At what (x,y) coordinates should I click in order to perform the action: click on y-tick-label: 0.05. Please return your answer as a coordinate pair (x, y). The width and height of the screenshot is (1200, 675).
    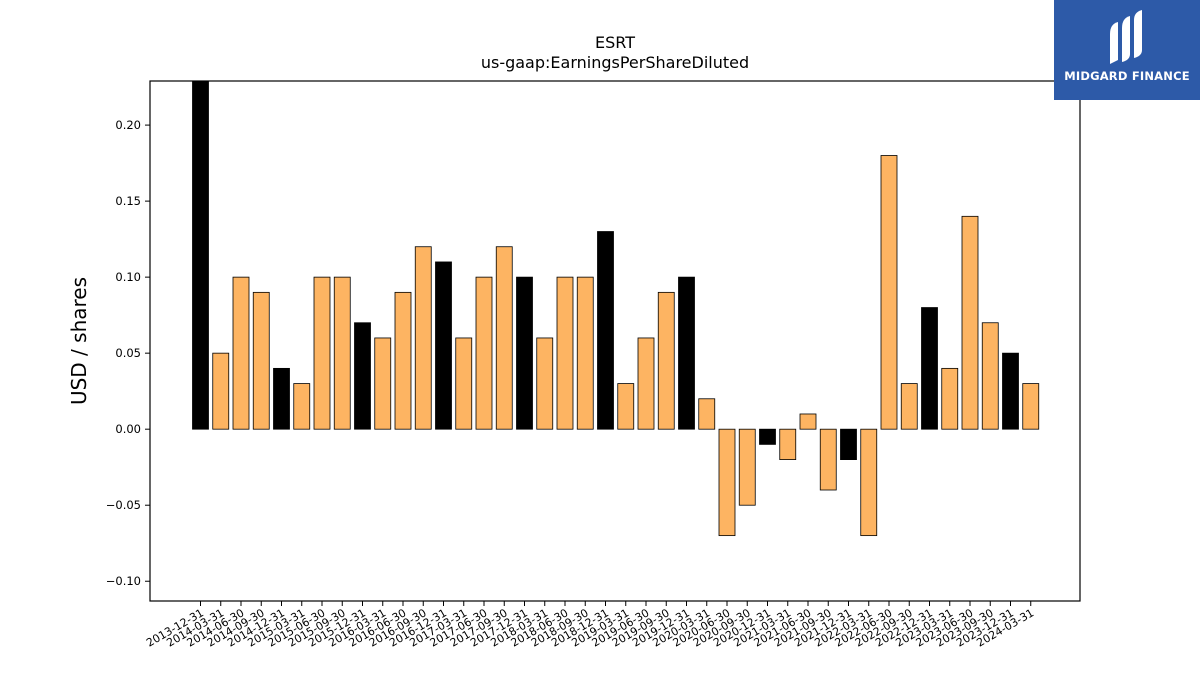
    Looking at the image, I should click on (128, 353).